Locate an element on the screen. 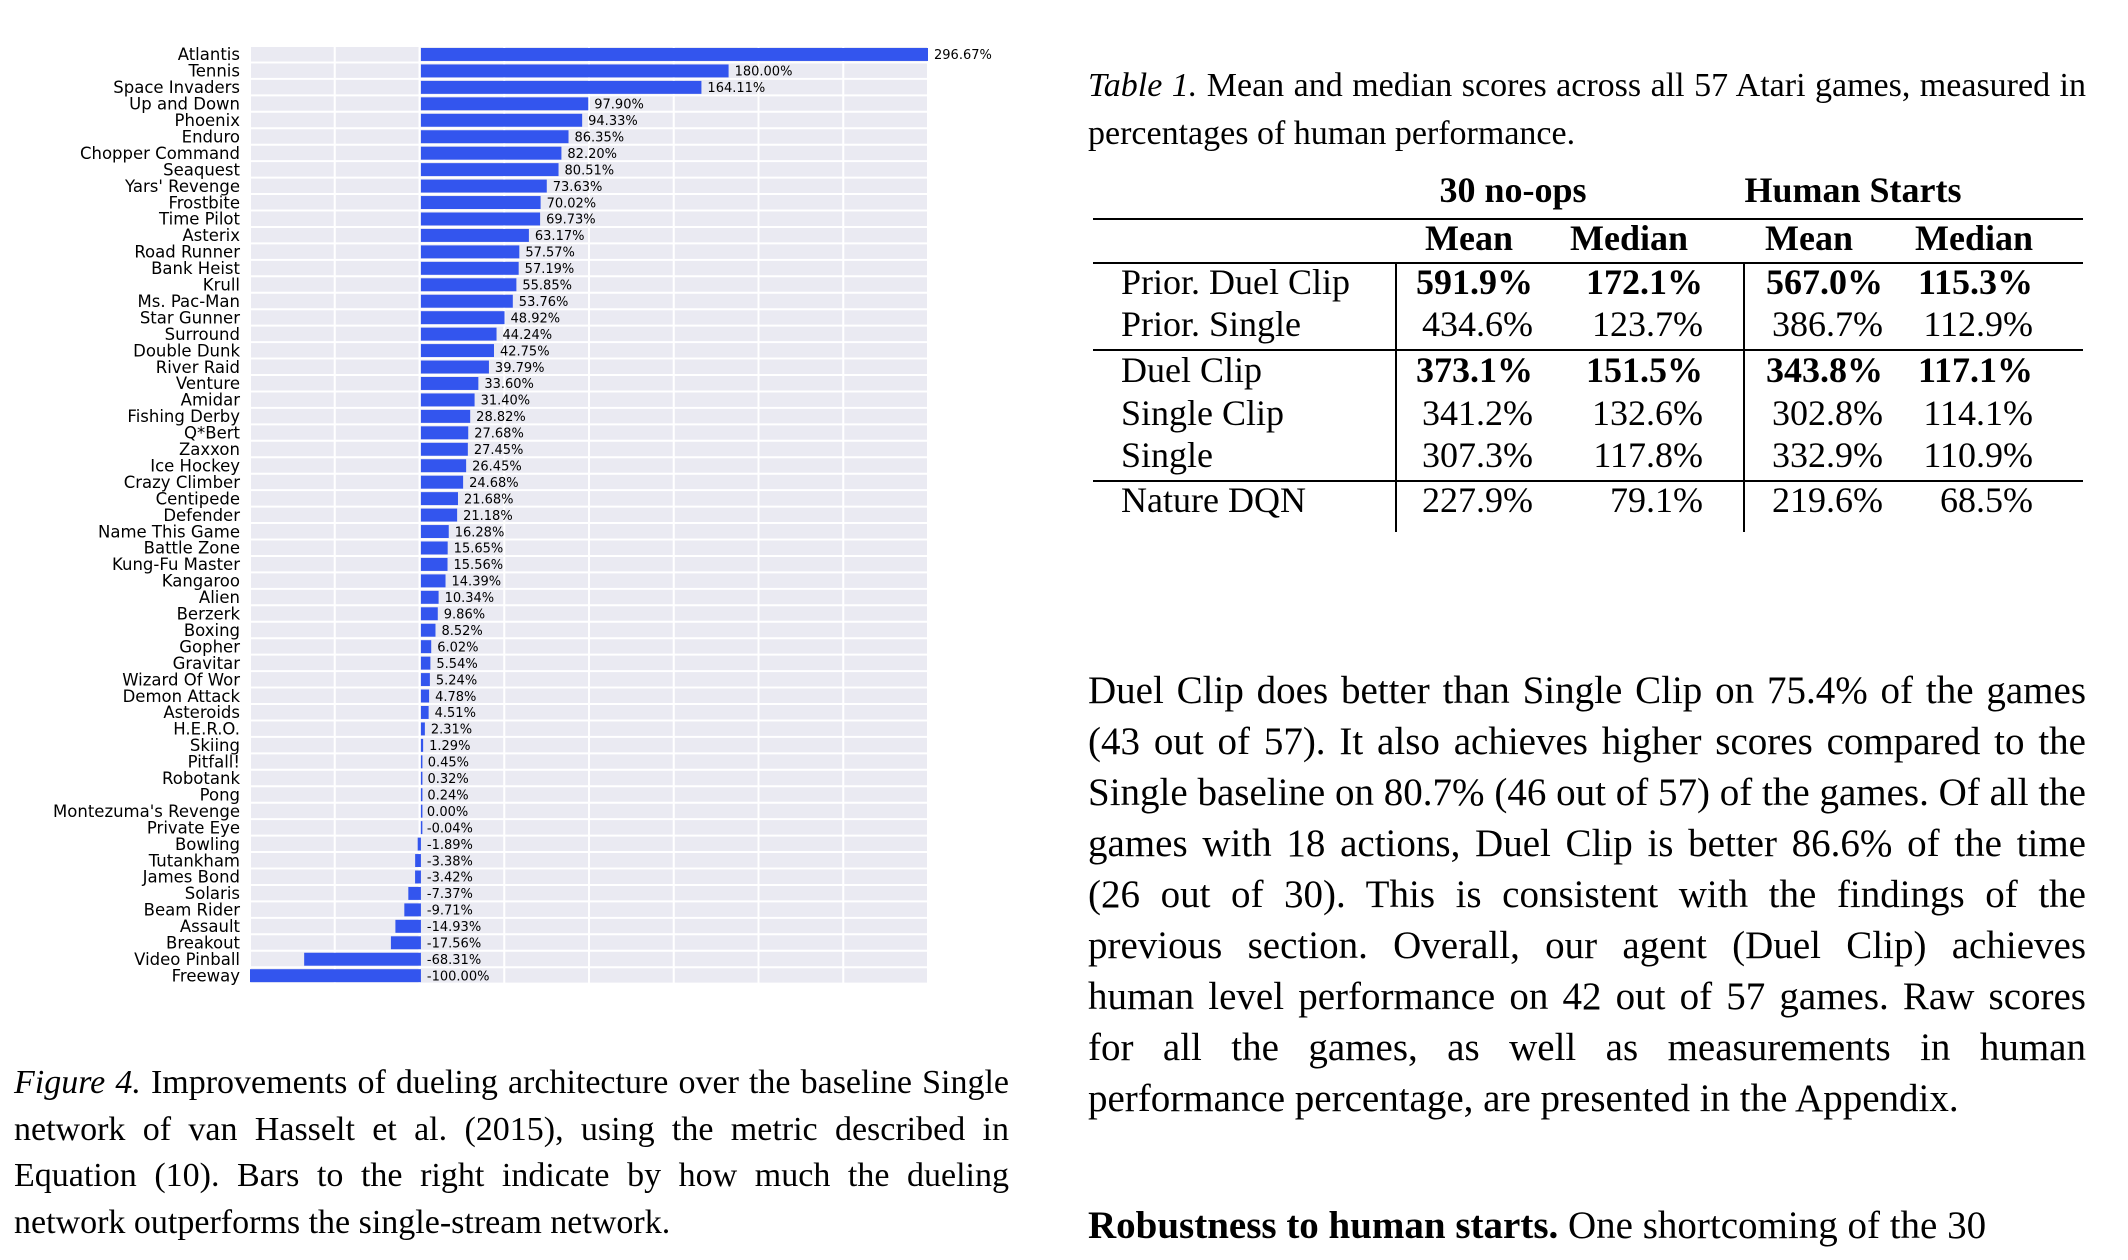 Image resolution: width=2128 pixels, height=1260 pixels. value-label: 4.78% is located at coordinates (455, 697).